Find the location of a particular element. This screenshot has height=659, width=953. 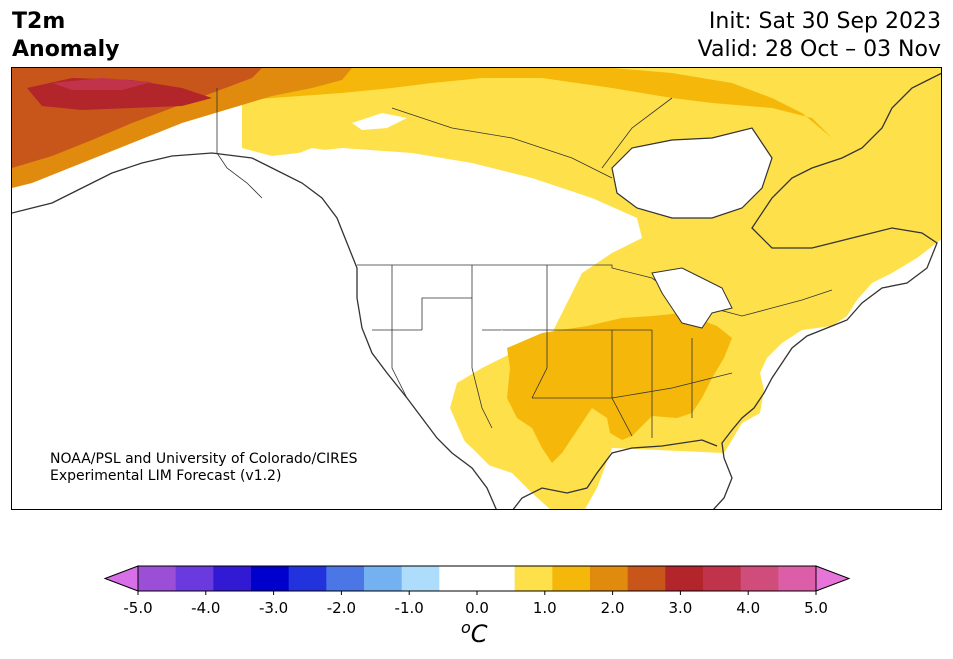

colorbar-tick-label: 4.0 is located at coordinates (748, 608).